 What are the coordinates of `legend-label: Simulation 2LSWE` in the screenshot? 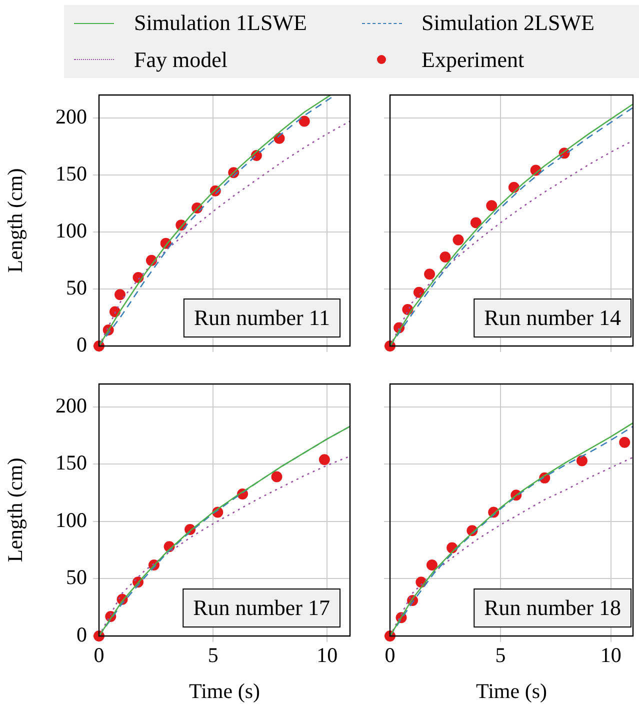 It's located at (508, 23).